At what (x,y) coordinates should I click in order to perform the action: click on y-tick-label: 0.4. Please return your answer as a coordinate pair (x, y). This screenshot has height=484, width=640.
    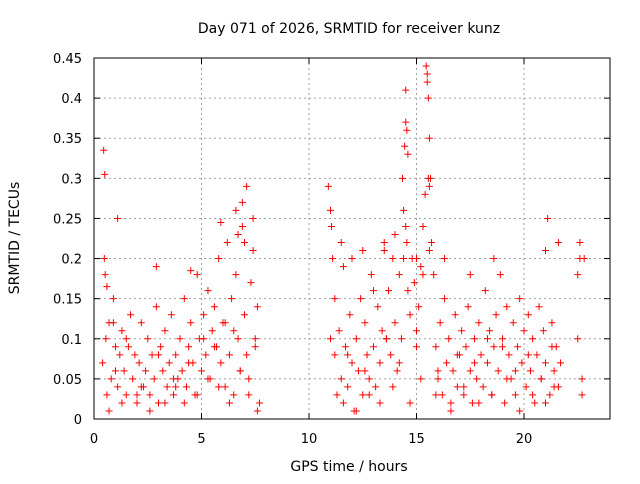
    Looking at the image, I should click on (71, 99).